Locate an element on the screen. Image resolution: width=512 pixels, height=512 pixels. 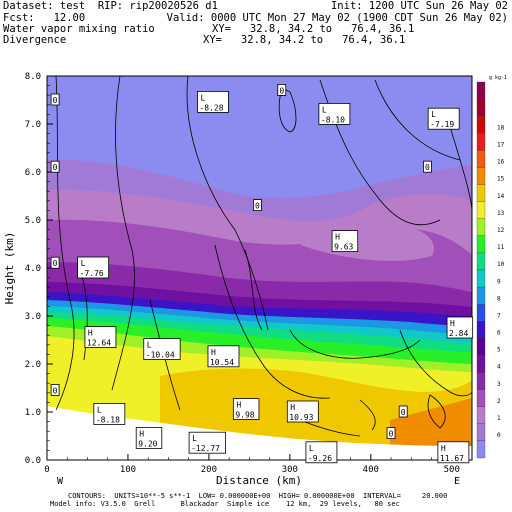
header-line3-right: XY= 32.8, 34.2 to 76.4, 36.1 is located at coordinates (313, 29).